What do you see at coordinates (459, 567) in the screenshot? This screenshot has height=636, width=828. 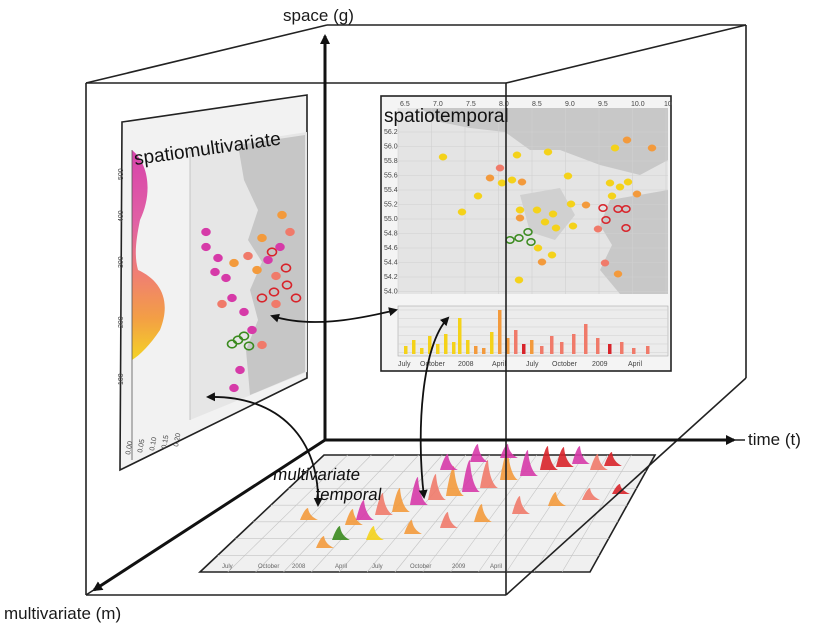 I see `mt-time-tick: 2009` at bounding box center [459, 567].